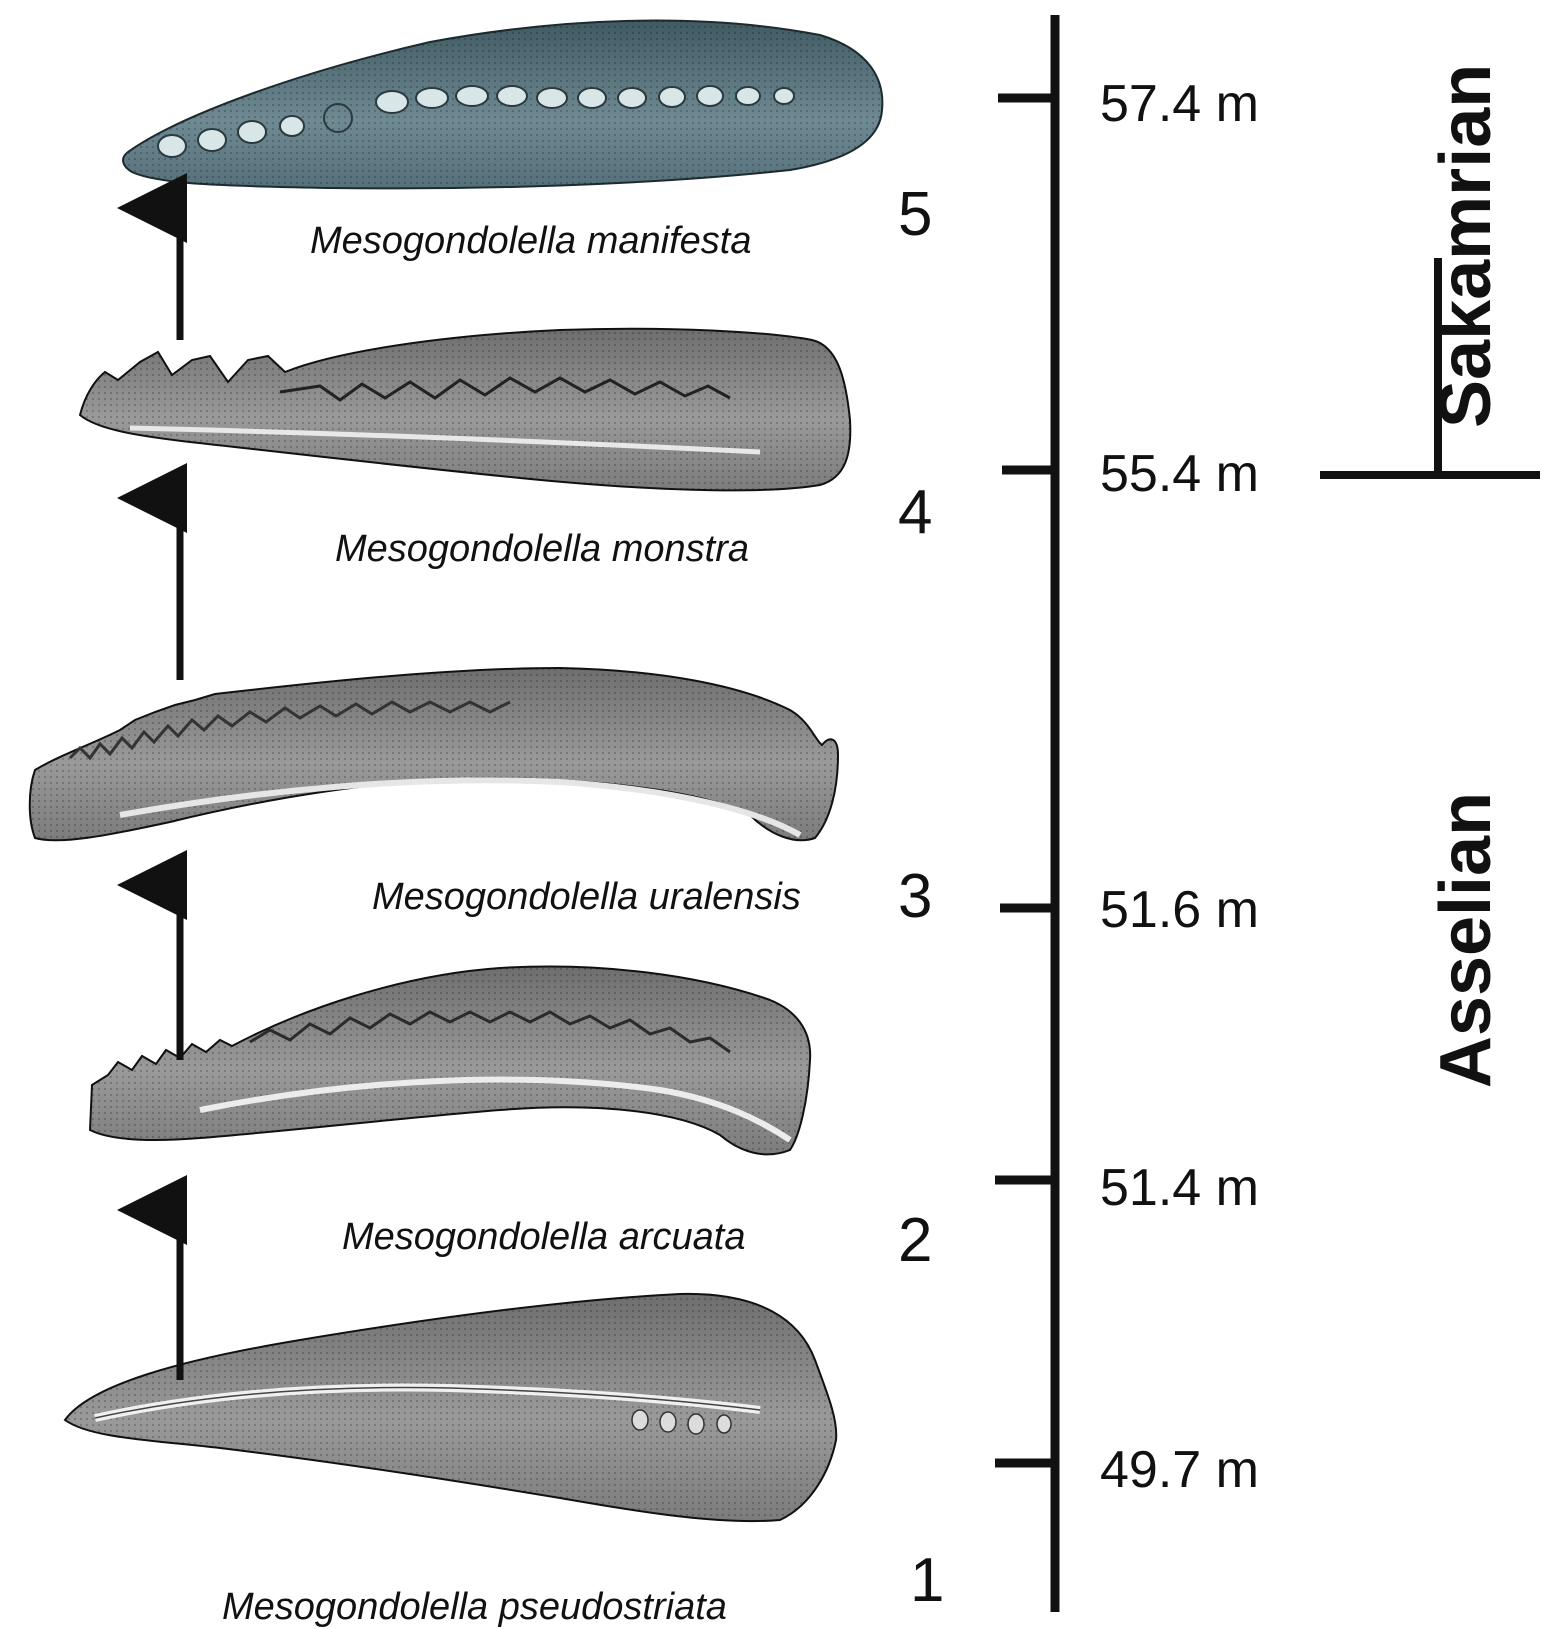 This screenshot has height=1629, width=1550. Describe the element at coordinates (542, 549) in the screenshot. I see `species-label-4: Mesogondolella monstra` at that location.